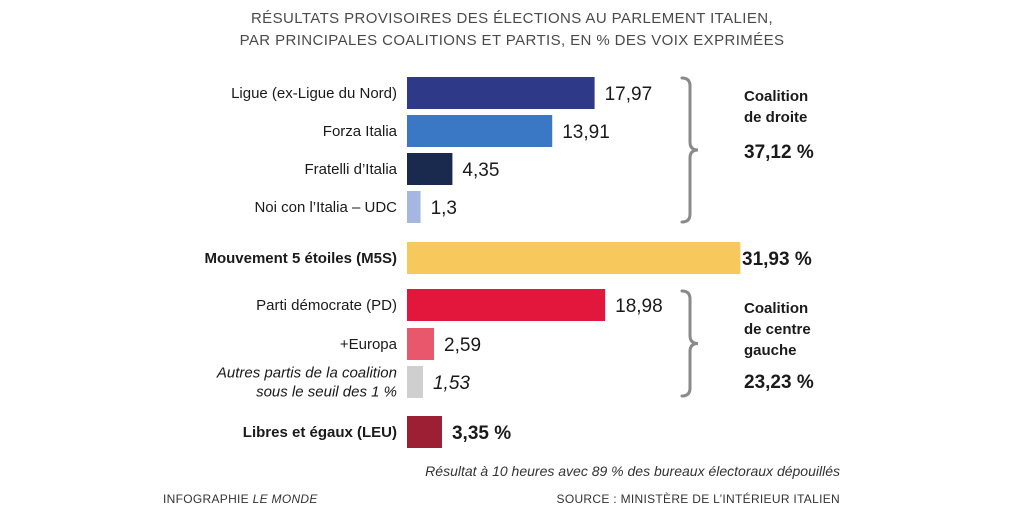  Describe the element at coordinates (480, 170) in the screenshot. I see `data-label: 4,35` at that location.